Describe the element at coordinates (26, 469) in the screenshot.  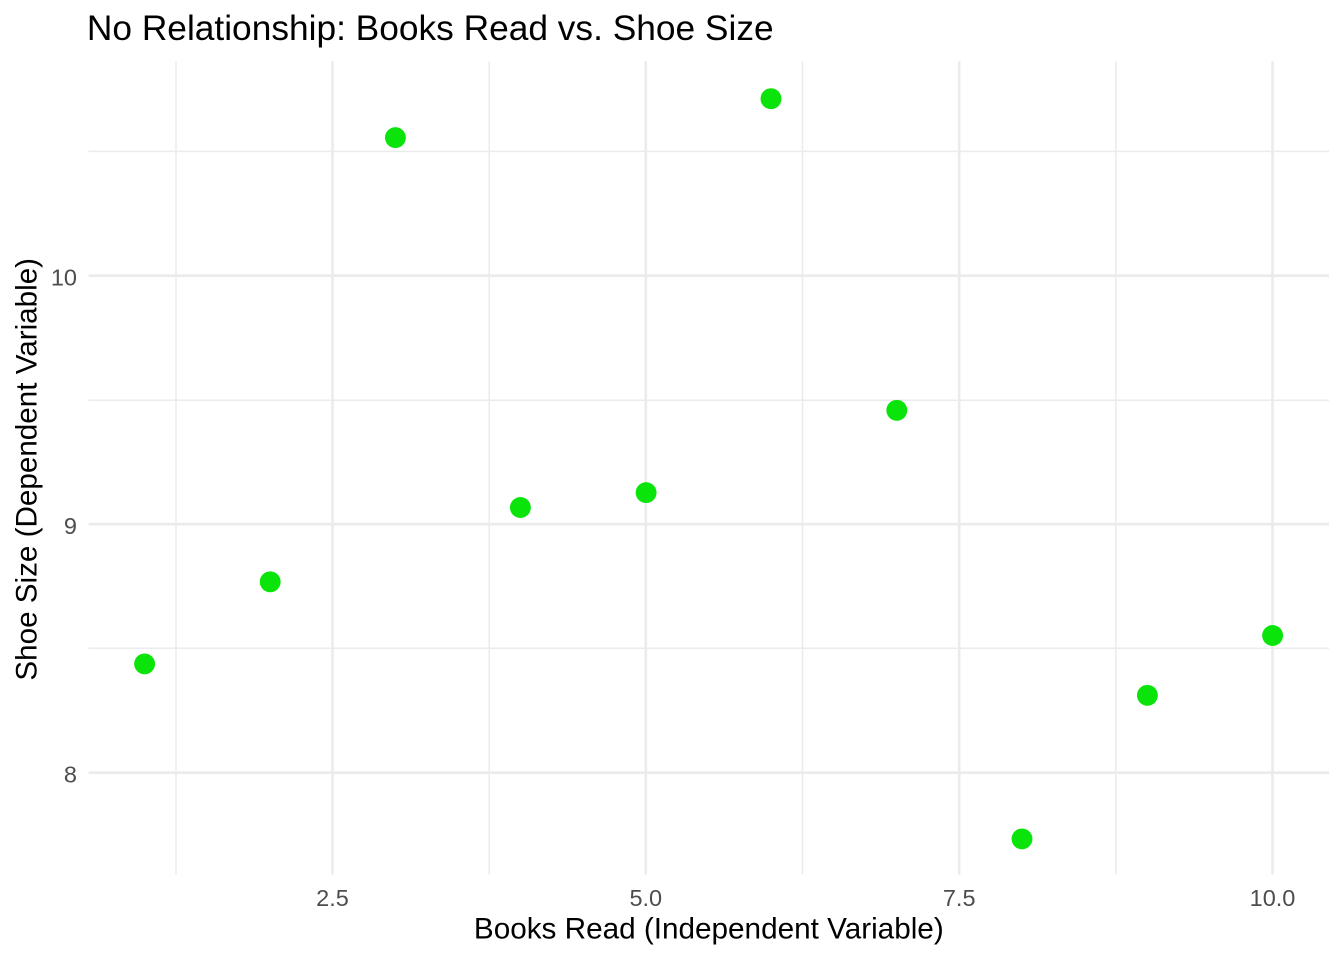
I see `svg-text: Shoe Size (Dependent Variable)` at that location.